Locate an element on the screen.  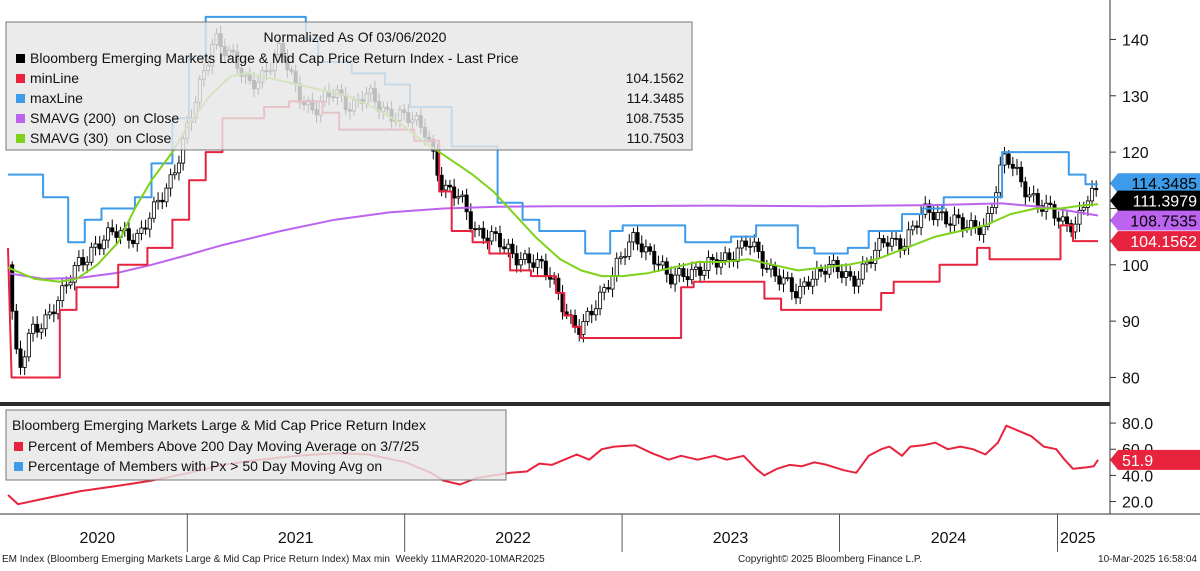
legend-swatch-maxline is located at coordinates (20, 98).